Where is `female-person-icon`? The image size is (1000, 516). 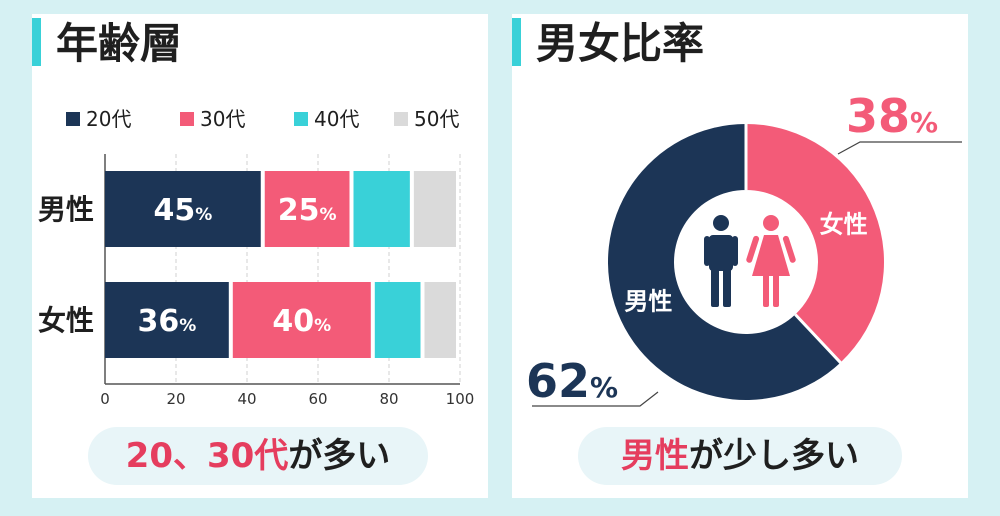 female-person-icon is located at coordinates (771, 261).